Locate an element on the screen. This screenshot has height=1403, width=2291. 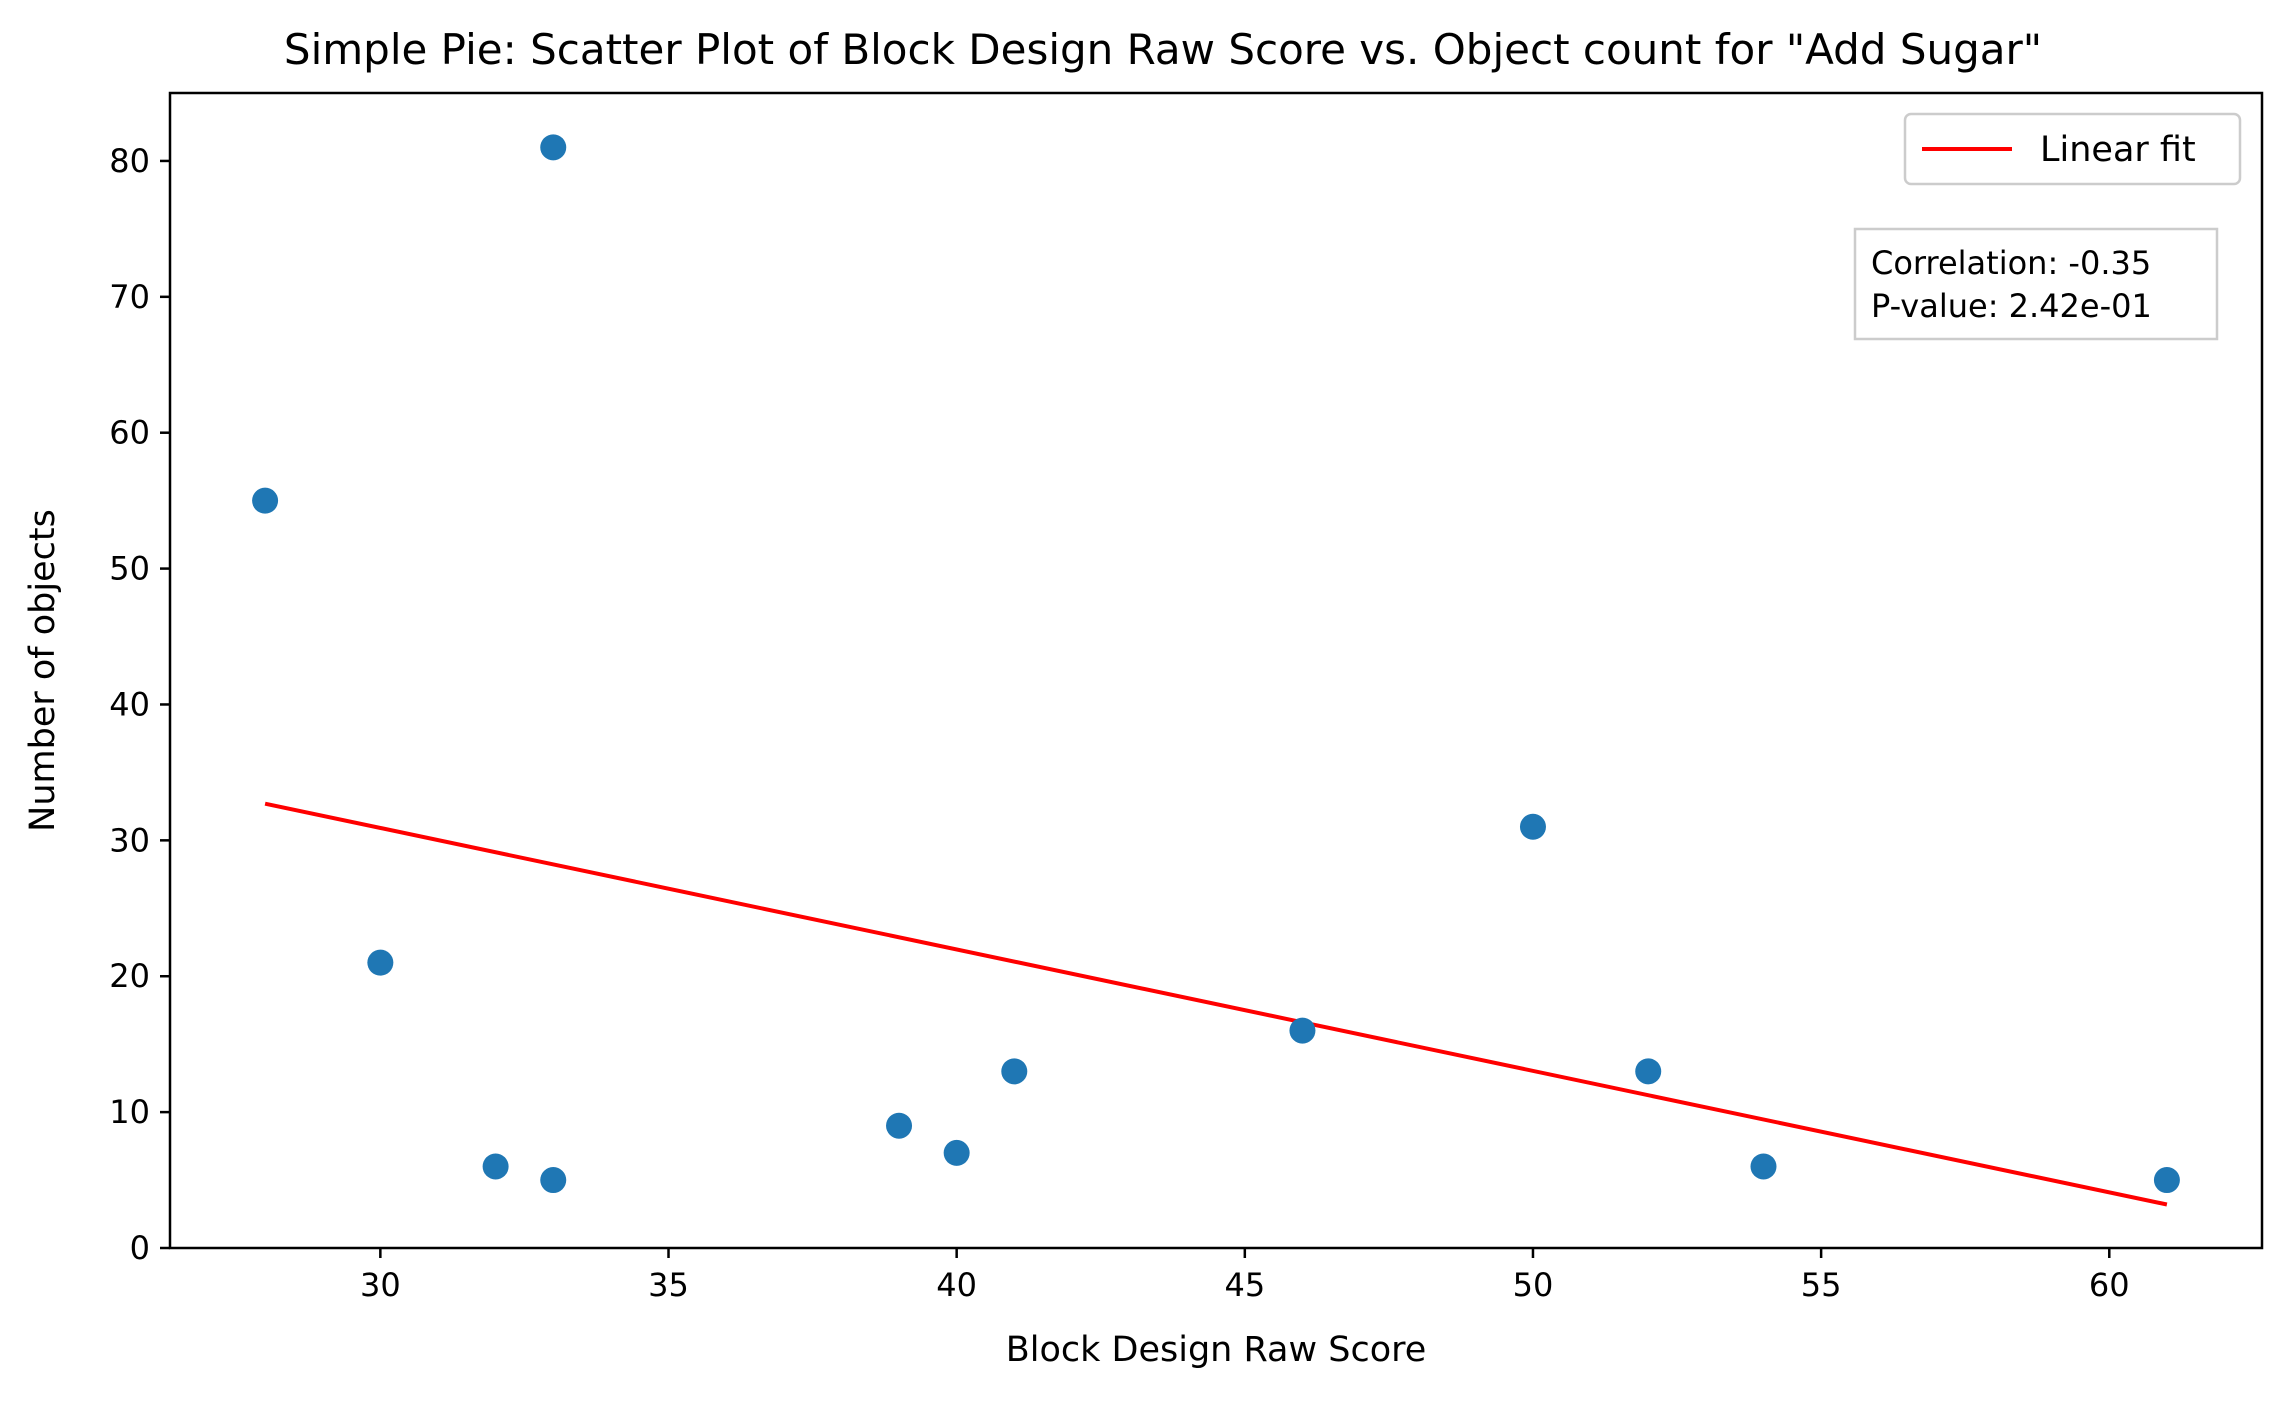
x-axis-label: Block Design Raw Score is located at coordinates (1216, 1350).